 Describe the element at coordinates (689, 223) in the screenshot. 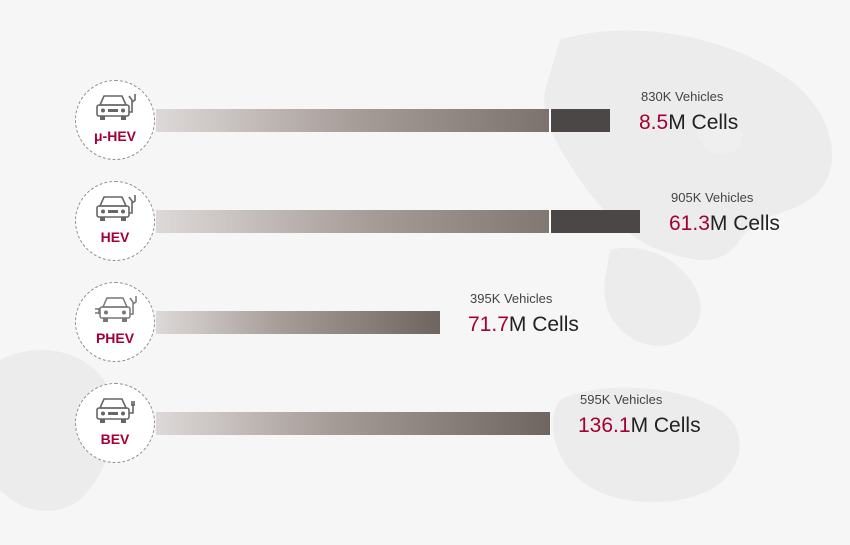

I see `cells-value: 61.3` at that location.